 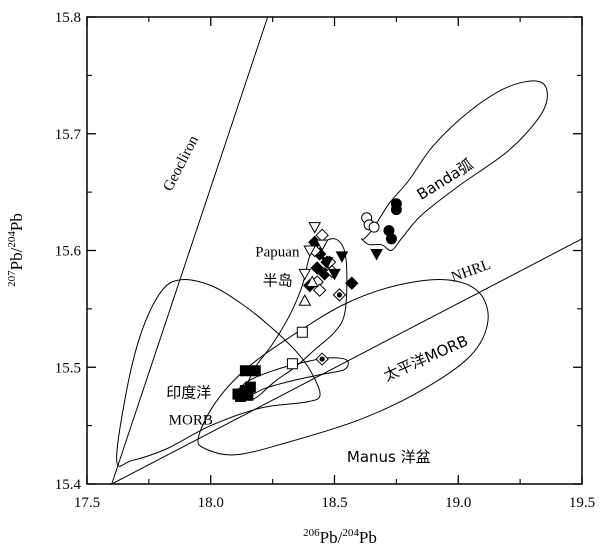 I want to click on y-tick-label: 15.5, so click(x=68, y=368).